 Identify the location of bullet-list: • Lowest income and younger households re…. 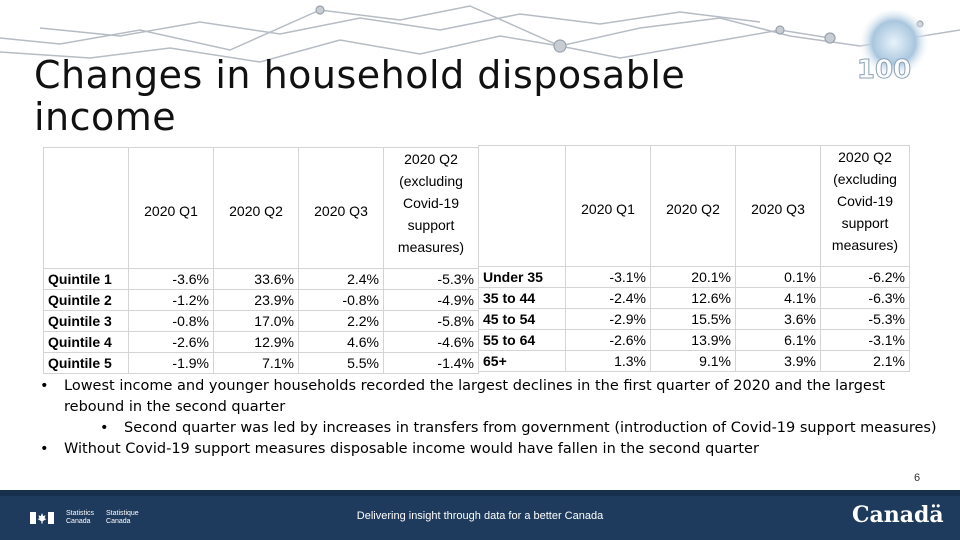
(490, 418).